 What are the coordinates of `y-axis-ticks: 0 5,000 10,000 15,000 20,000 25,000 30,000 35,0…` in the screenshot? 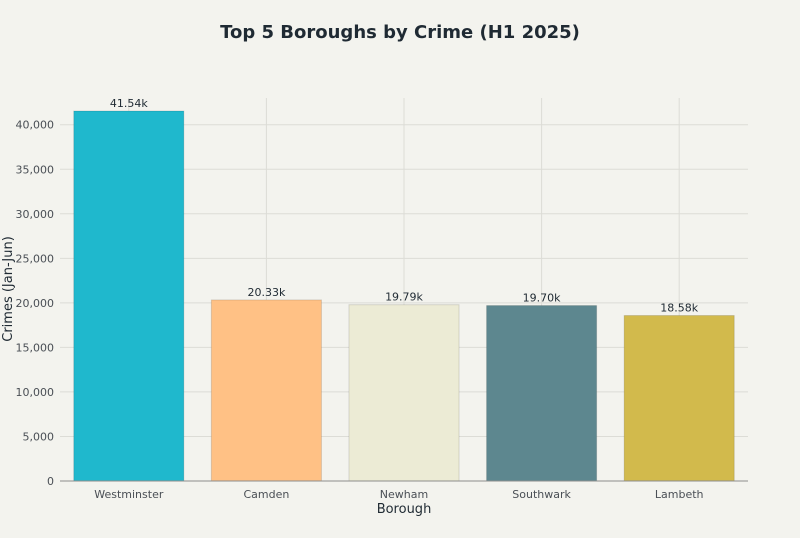 It's located at (35, 303).